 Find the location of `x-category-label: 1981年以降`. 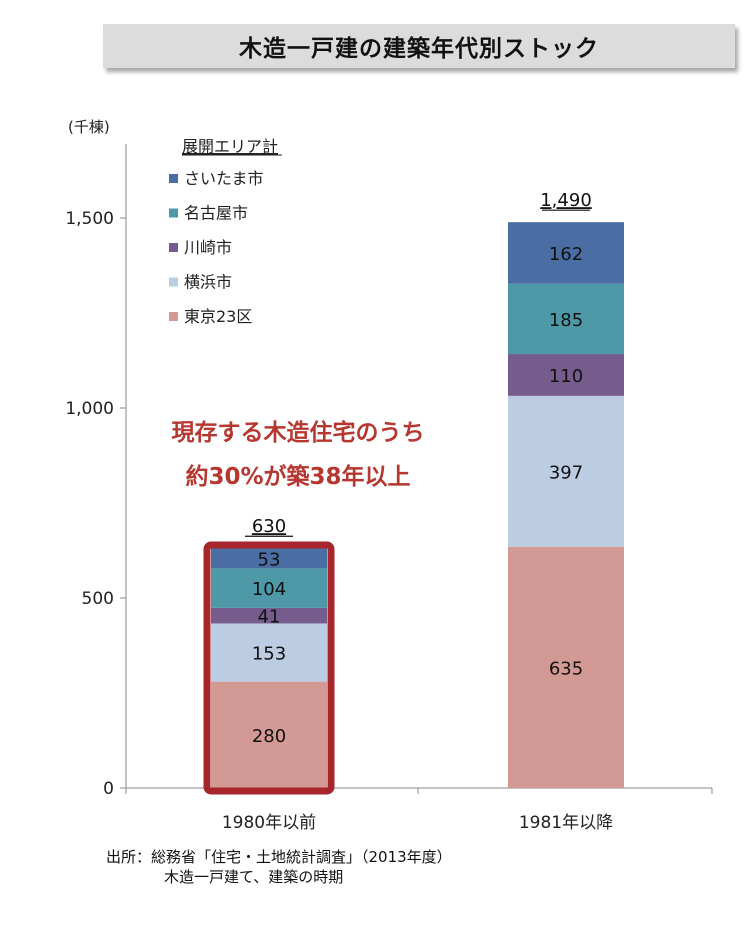

x-category-label: 1981年以降 is located at coordinates (566, 823).